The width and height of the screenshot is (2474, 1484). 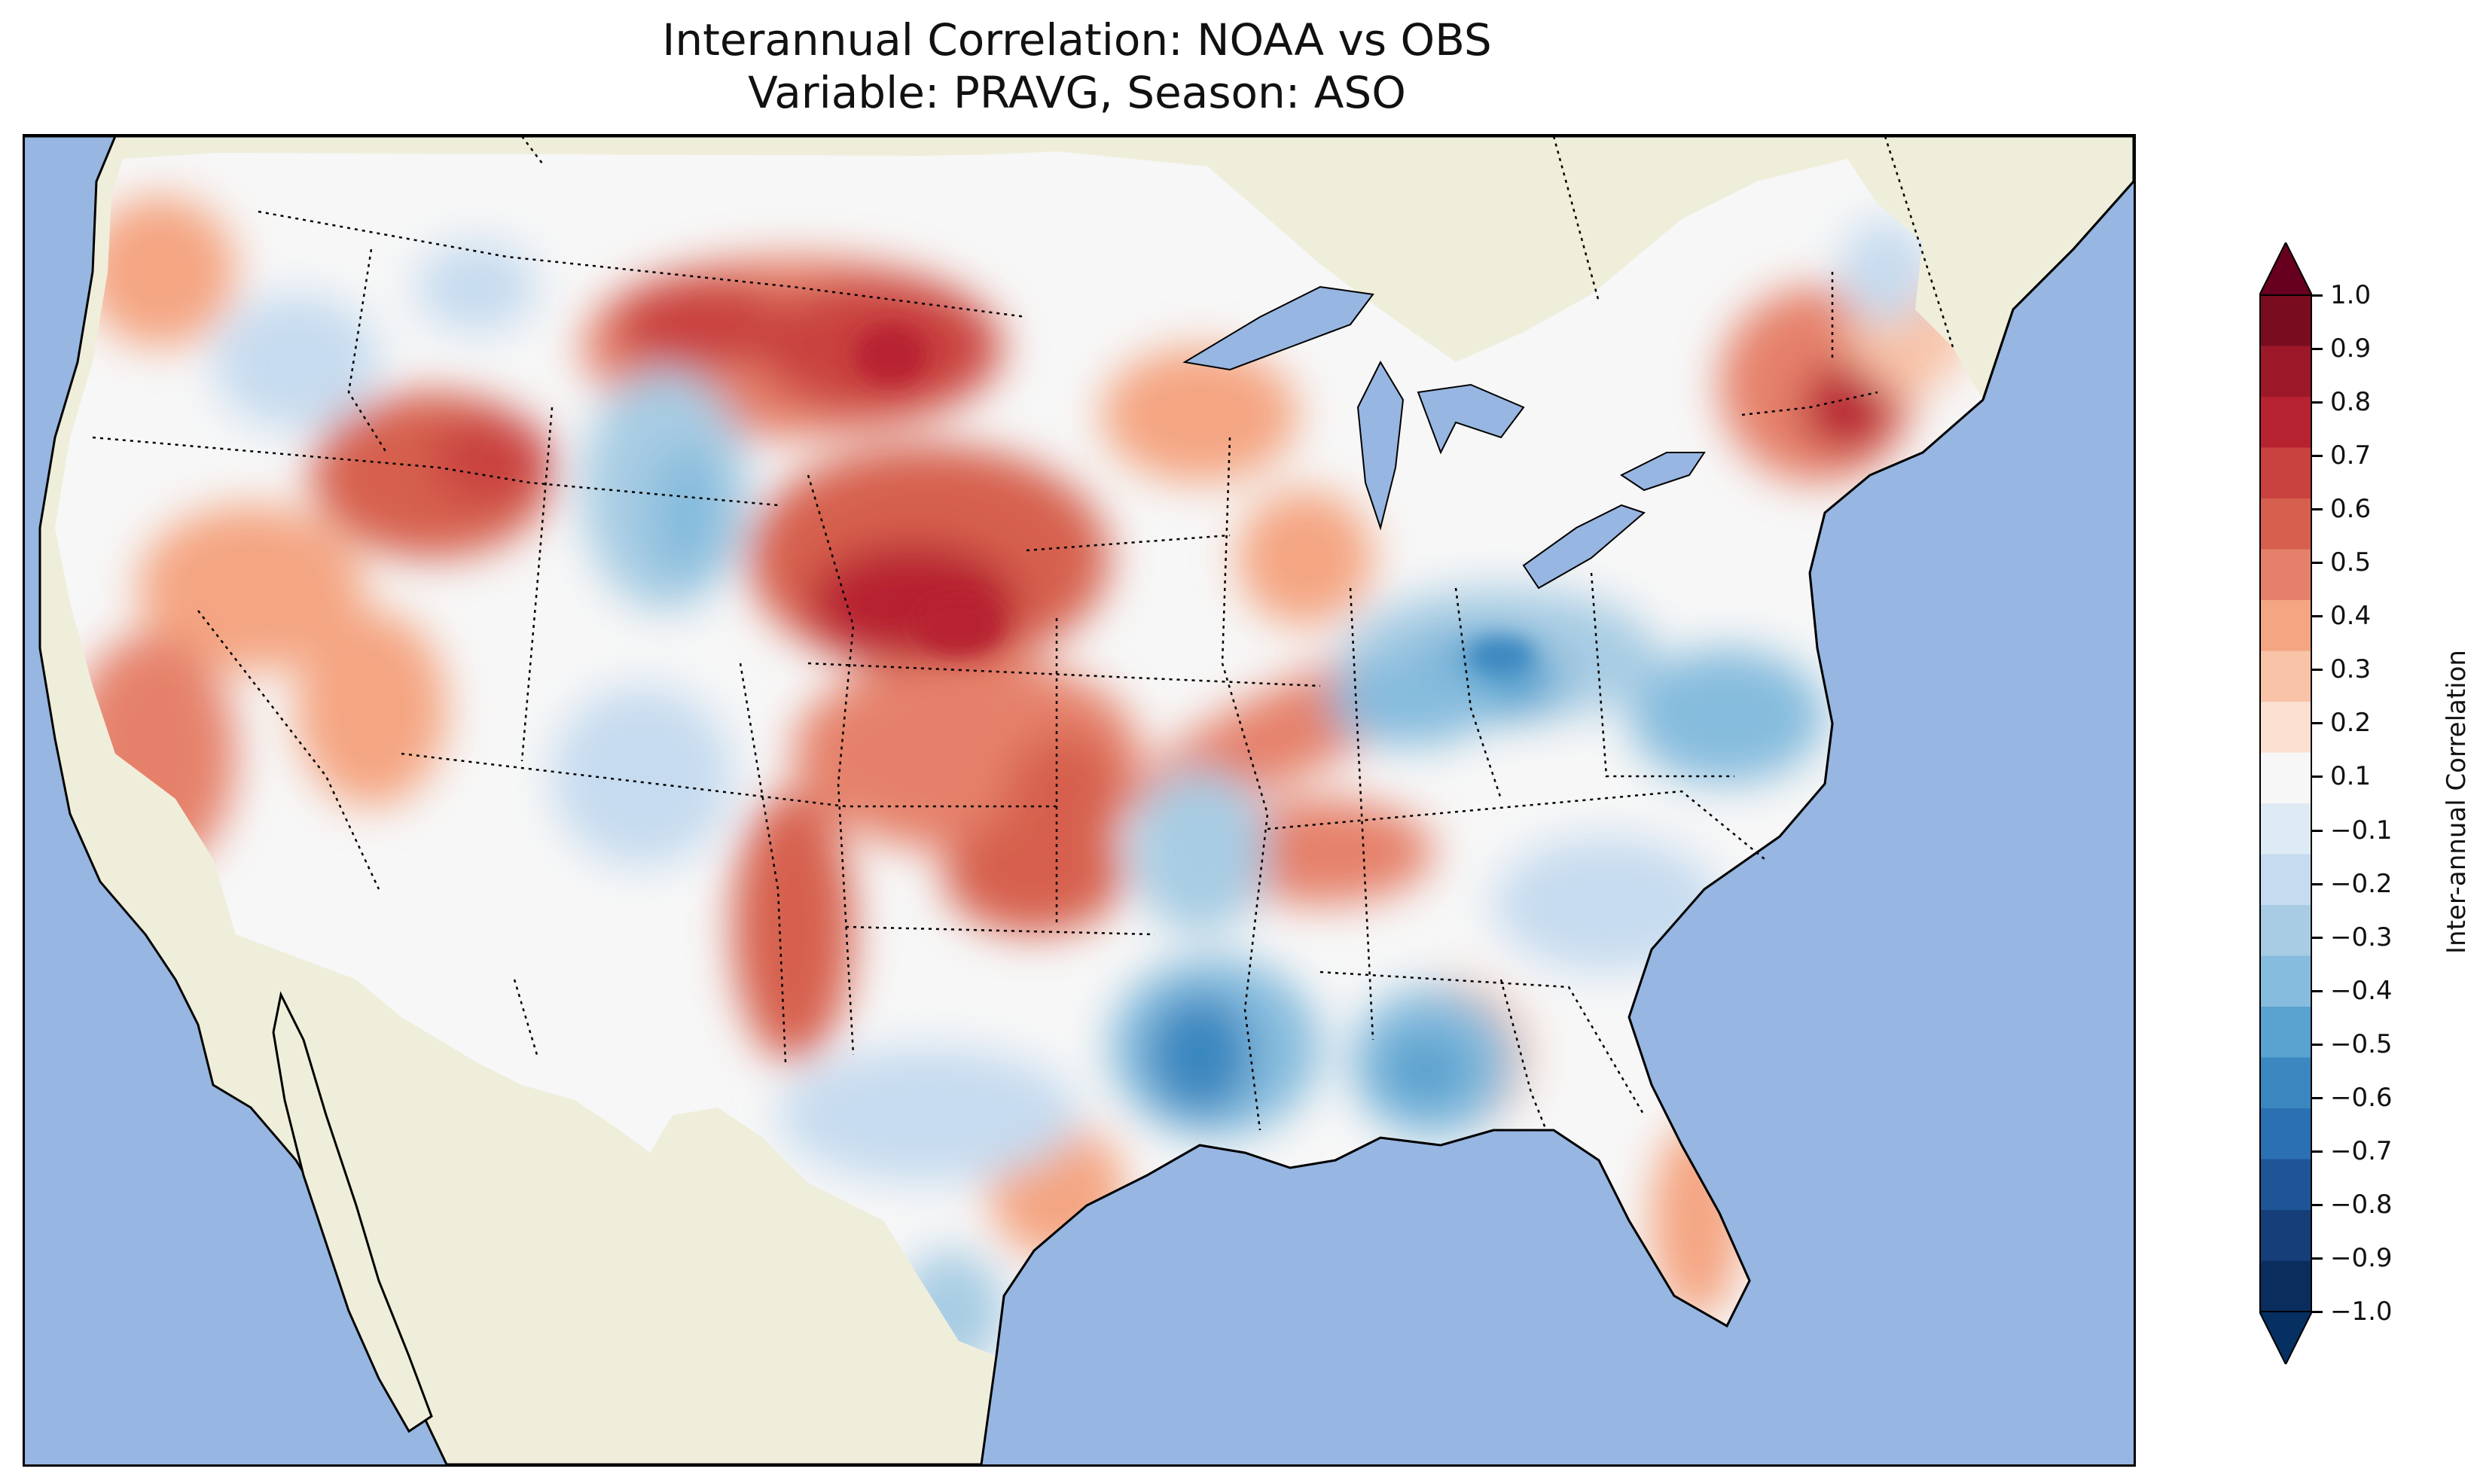 I want to click on chart-title-line-1: Interannual Correlation: NOAA vs OBS, so click(x=1077, y=40).